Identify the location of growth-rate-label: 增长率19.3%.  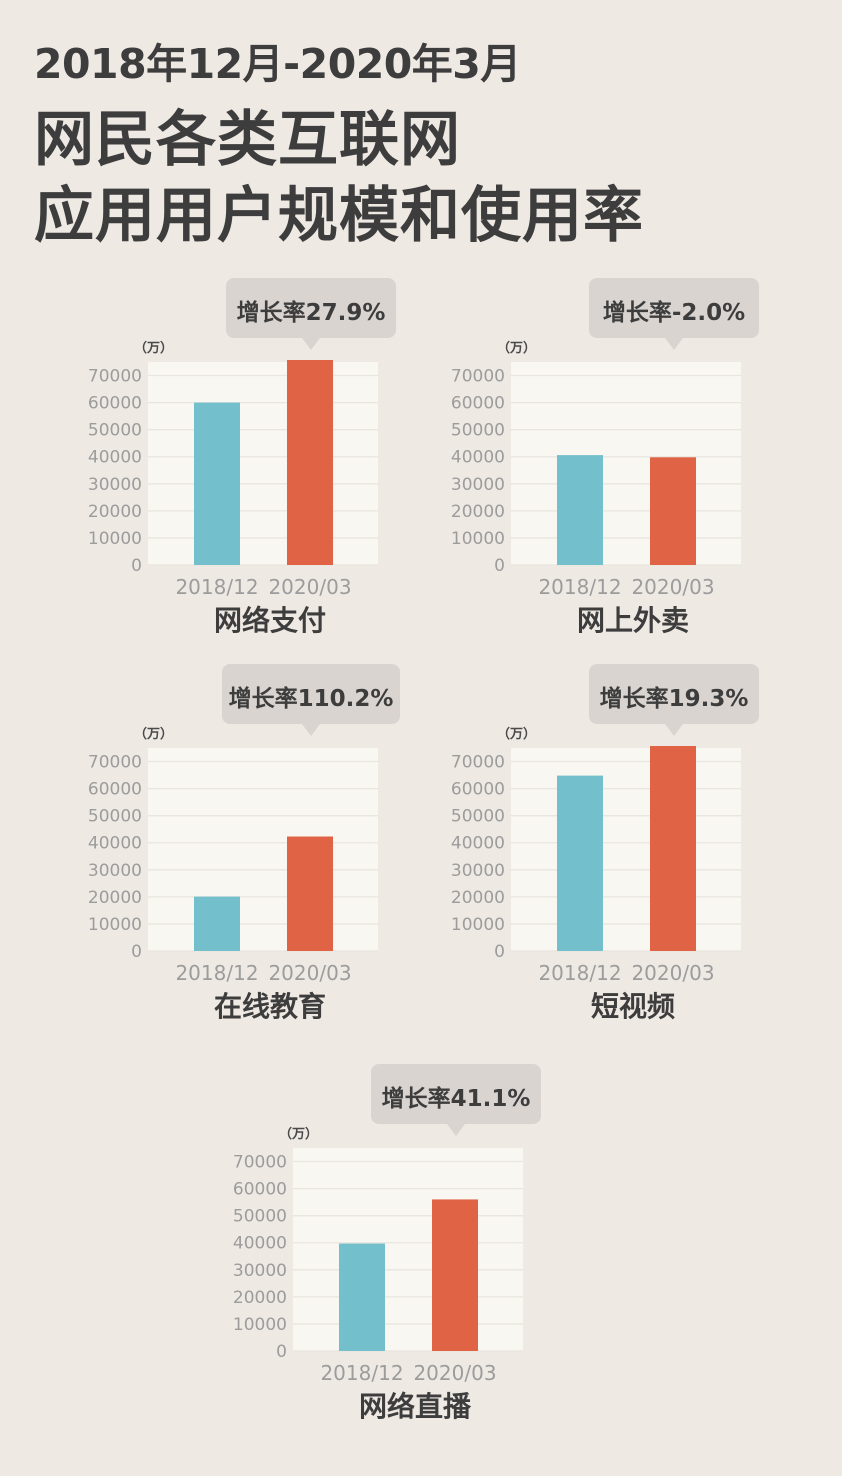
(674, 698).